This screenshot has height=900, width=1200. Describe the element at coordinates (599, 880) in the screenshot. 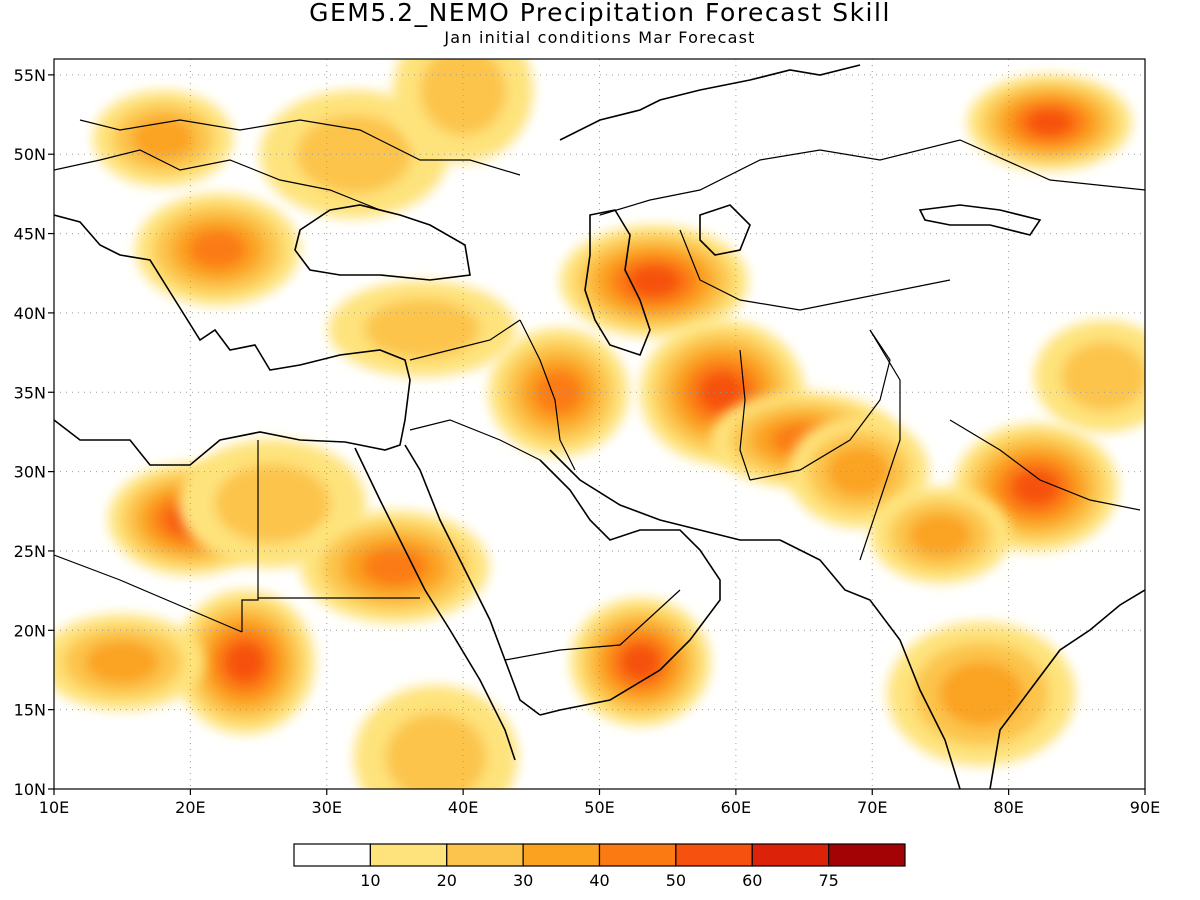

I see `colorbar-label: 40` at that location.